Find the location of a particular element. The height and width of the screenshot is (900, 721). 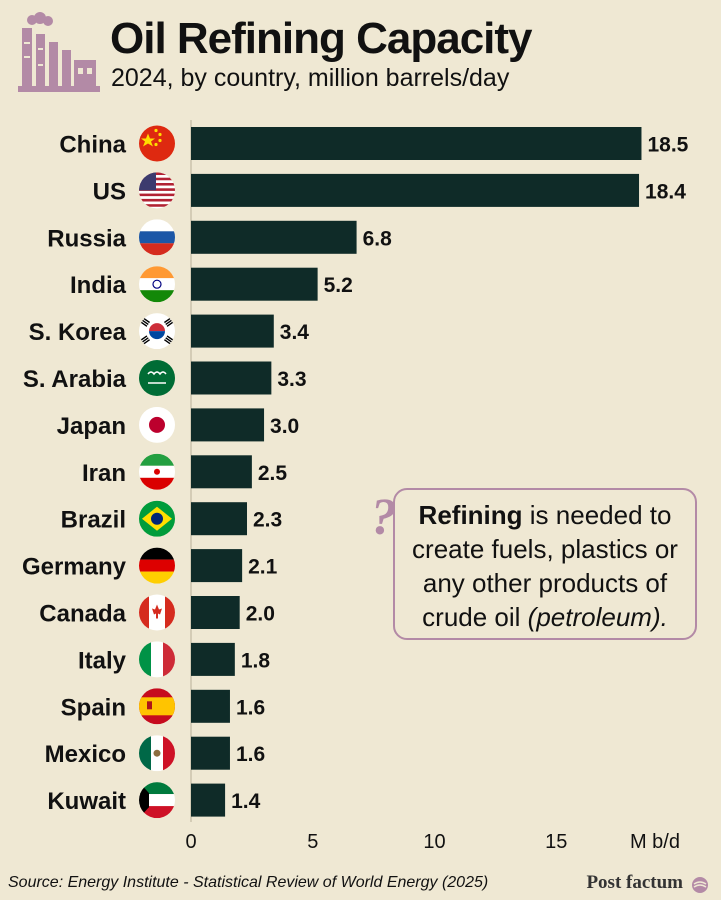

callout-italic: (petroleum). is located at coordinates (597, 617).